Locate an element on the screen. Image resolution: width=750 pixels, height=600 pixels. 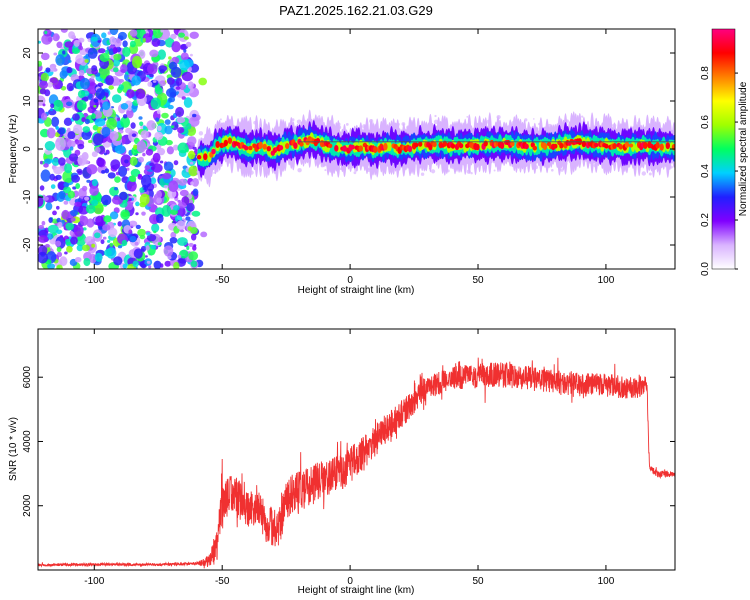
colorbar-ticks: 0.0 0.2 0.4 0.6 0.8 is located at coordinates (719, 171).